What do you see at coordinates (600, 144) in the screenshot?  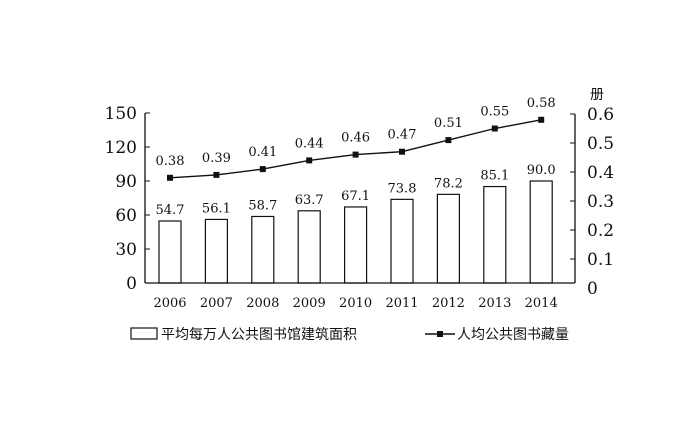 I see `right-tick-label: 0.5` at bounding box center [600, 144].